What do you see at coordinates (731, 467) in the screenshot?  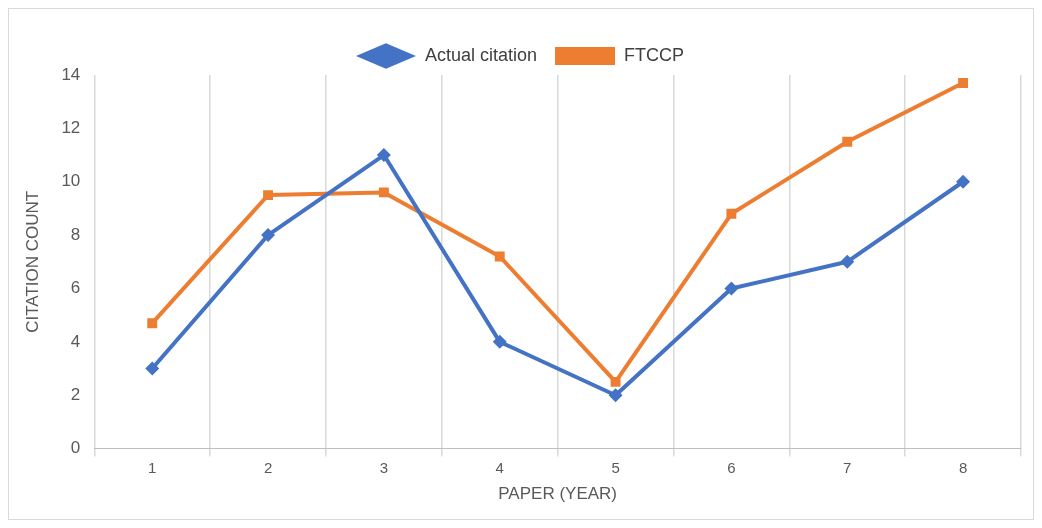 I see `x-tick-label: 6` at bounding box center [731, 467].